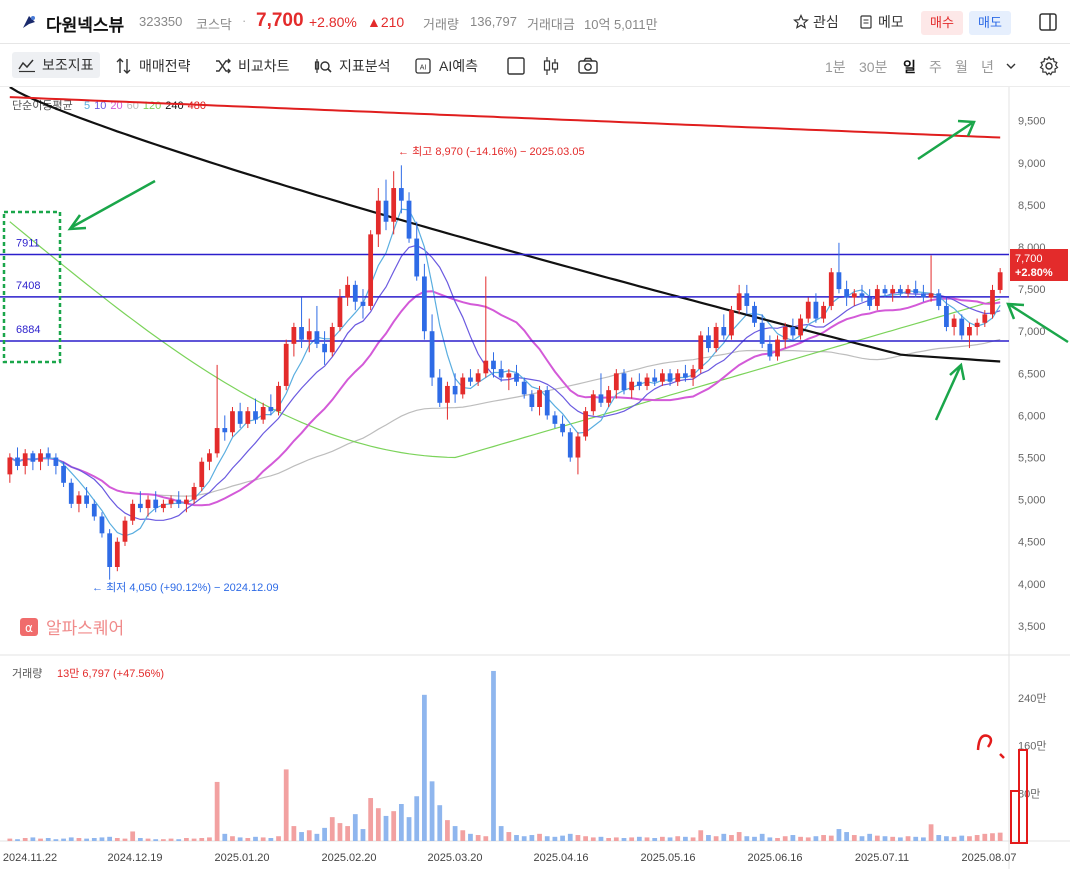 The width and height of the screenshot is (1070, 869). Describe the element at coordinates (504, 297) in the screenshot. I see `horizontal-lines` at that location.